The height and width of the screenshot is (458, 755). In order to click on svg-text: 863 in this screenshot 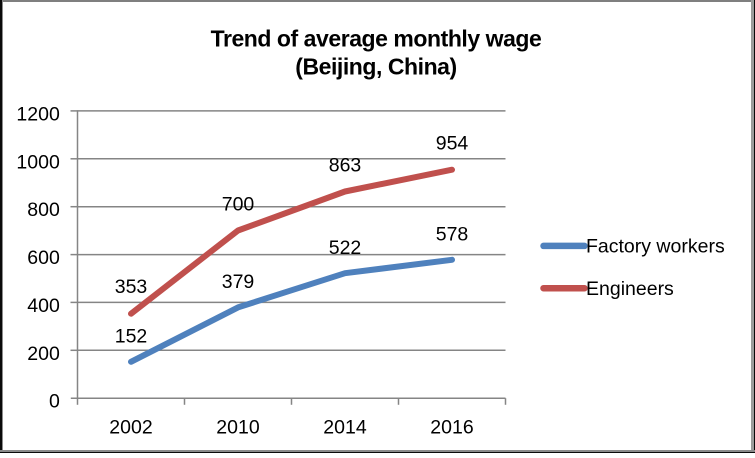, I will do `click(345, 165)`.